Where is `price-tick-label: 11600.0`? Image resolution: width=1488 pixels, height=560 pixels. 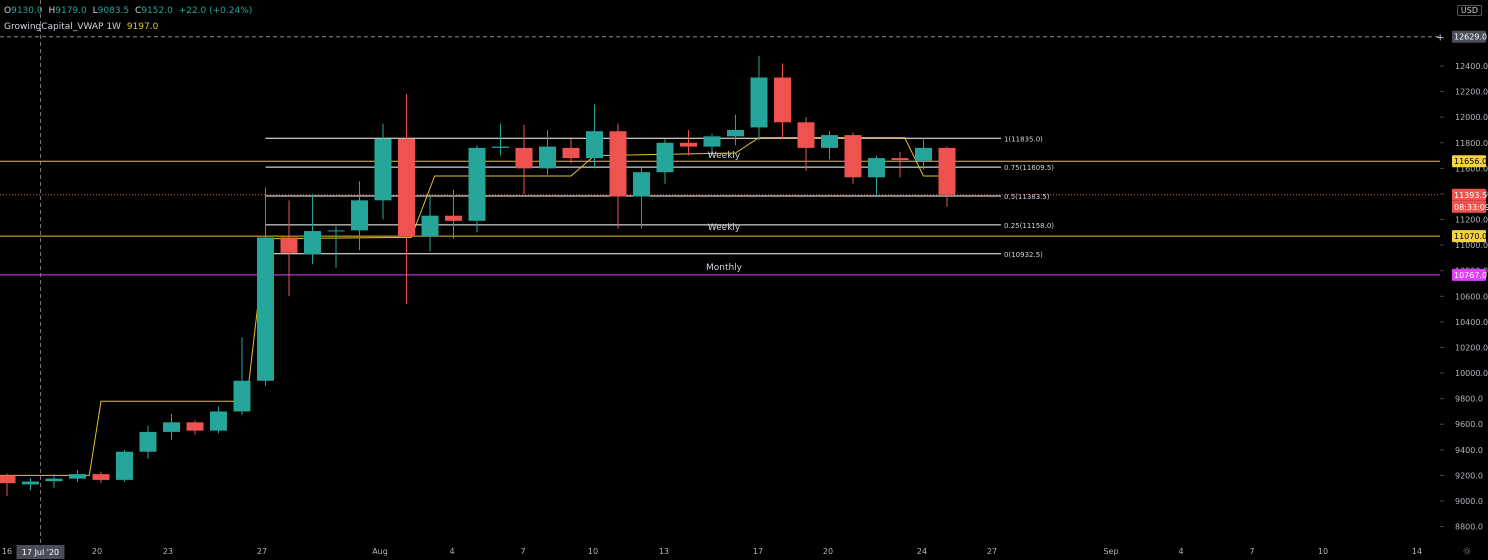
price-tick-label: 11600.0 is located at coordinates (1471, 168).